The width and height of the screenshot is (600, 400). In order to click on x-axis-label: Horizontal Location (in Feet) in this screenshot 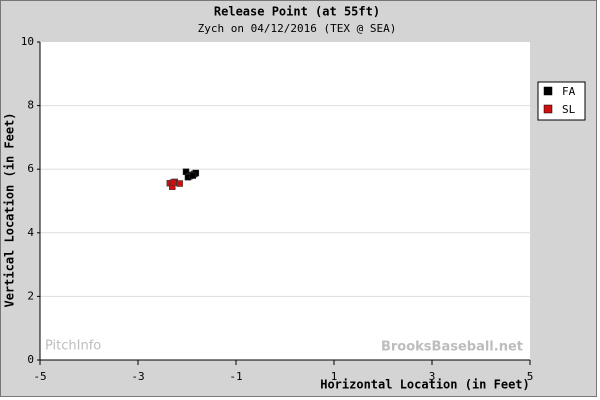, I will do `click(425, 385)`.